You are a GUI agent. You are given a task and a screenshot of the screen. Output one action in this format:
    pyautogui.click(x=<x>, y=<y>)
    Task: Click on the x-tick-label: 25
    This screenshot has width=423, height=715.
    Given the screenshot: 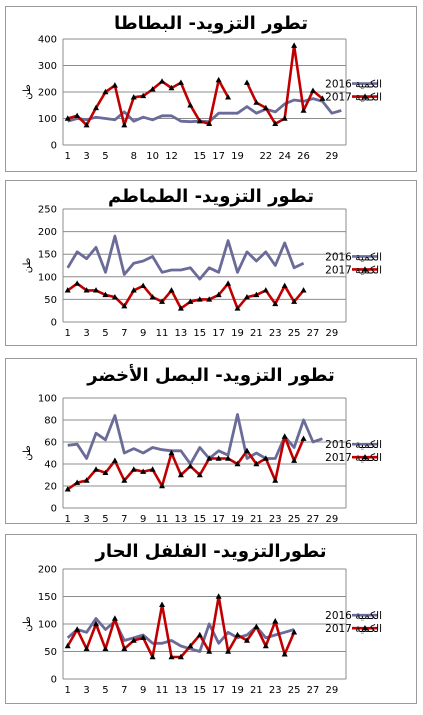 What is the action you would take?
    pyautogui.click(x=294, y=518)
    